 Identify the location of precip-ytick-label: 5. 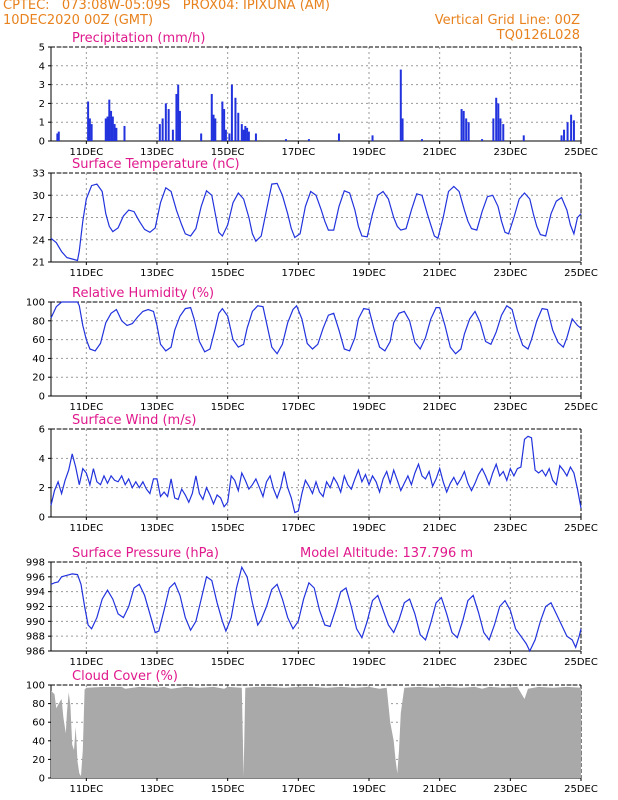
(42, 48).